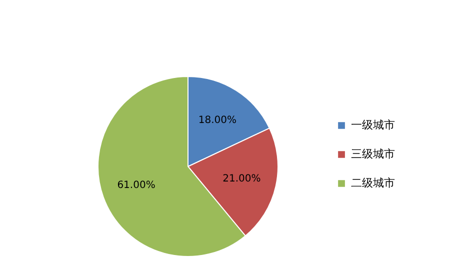 The height and width of the screenshot is (263, 473). Describe the element at coordinates (136, 186) in the screenshot. I see `data-label: 61.00%` at that location.